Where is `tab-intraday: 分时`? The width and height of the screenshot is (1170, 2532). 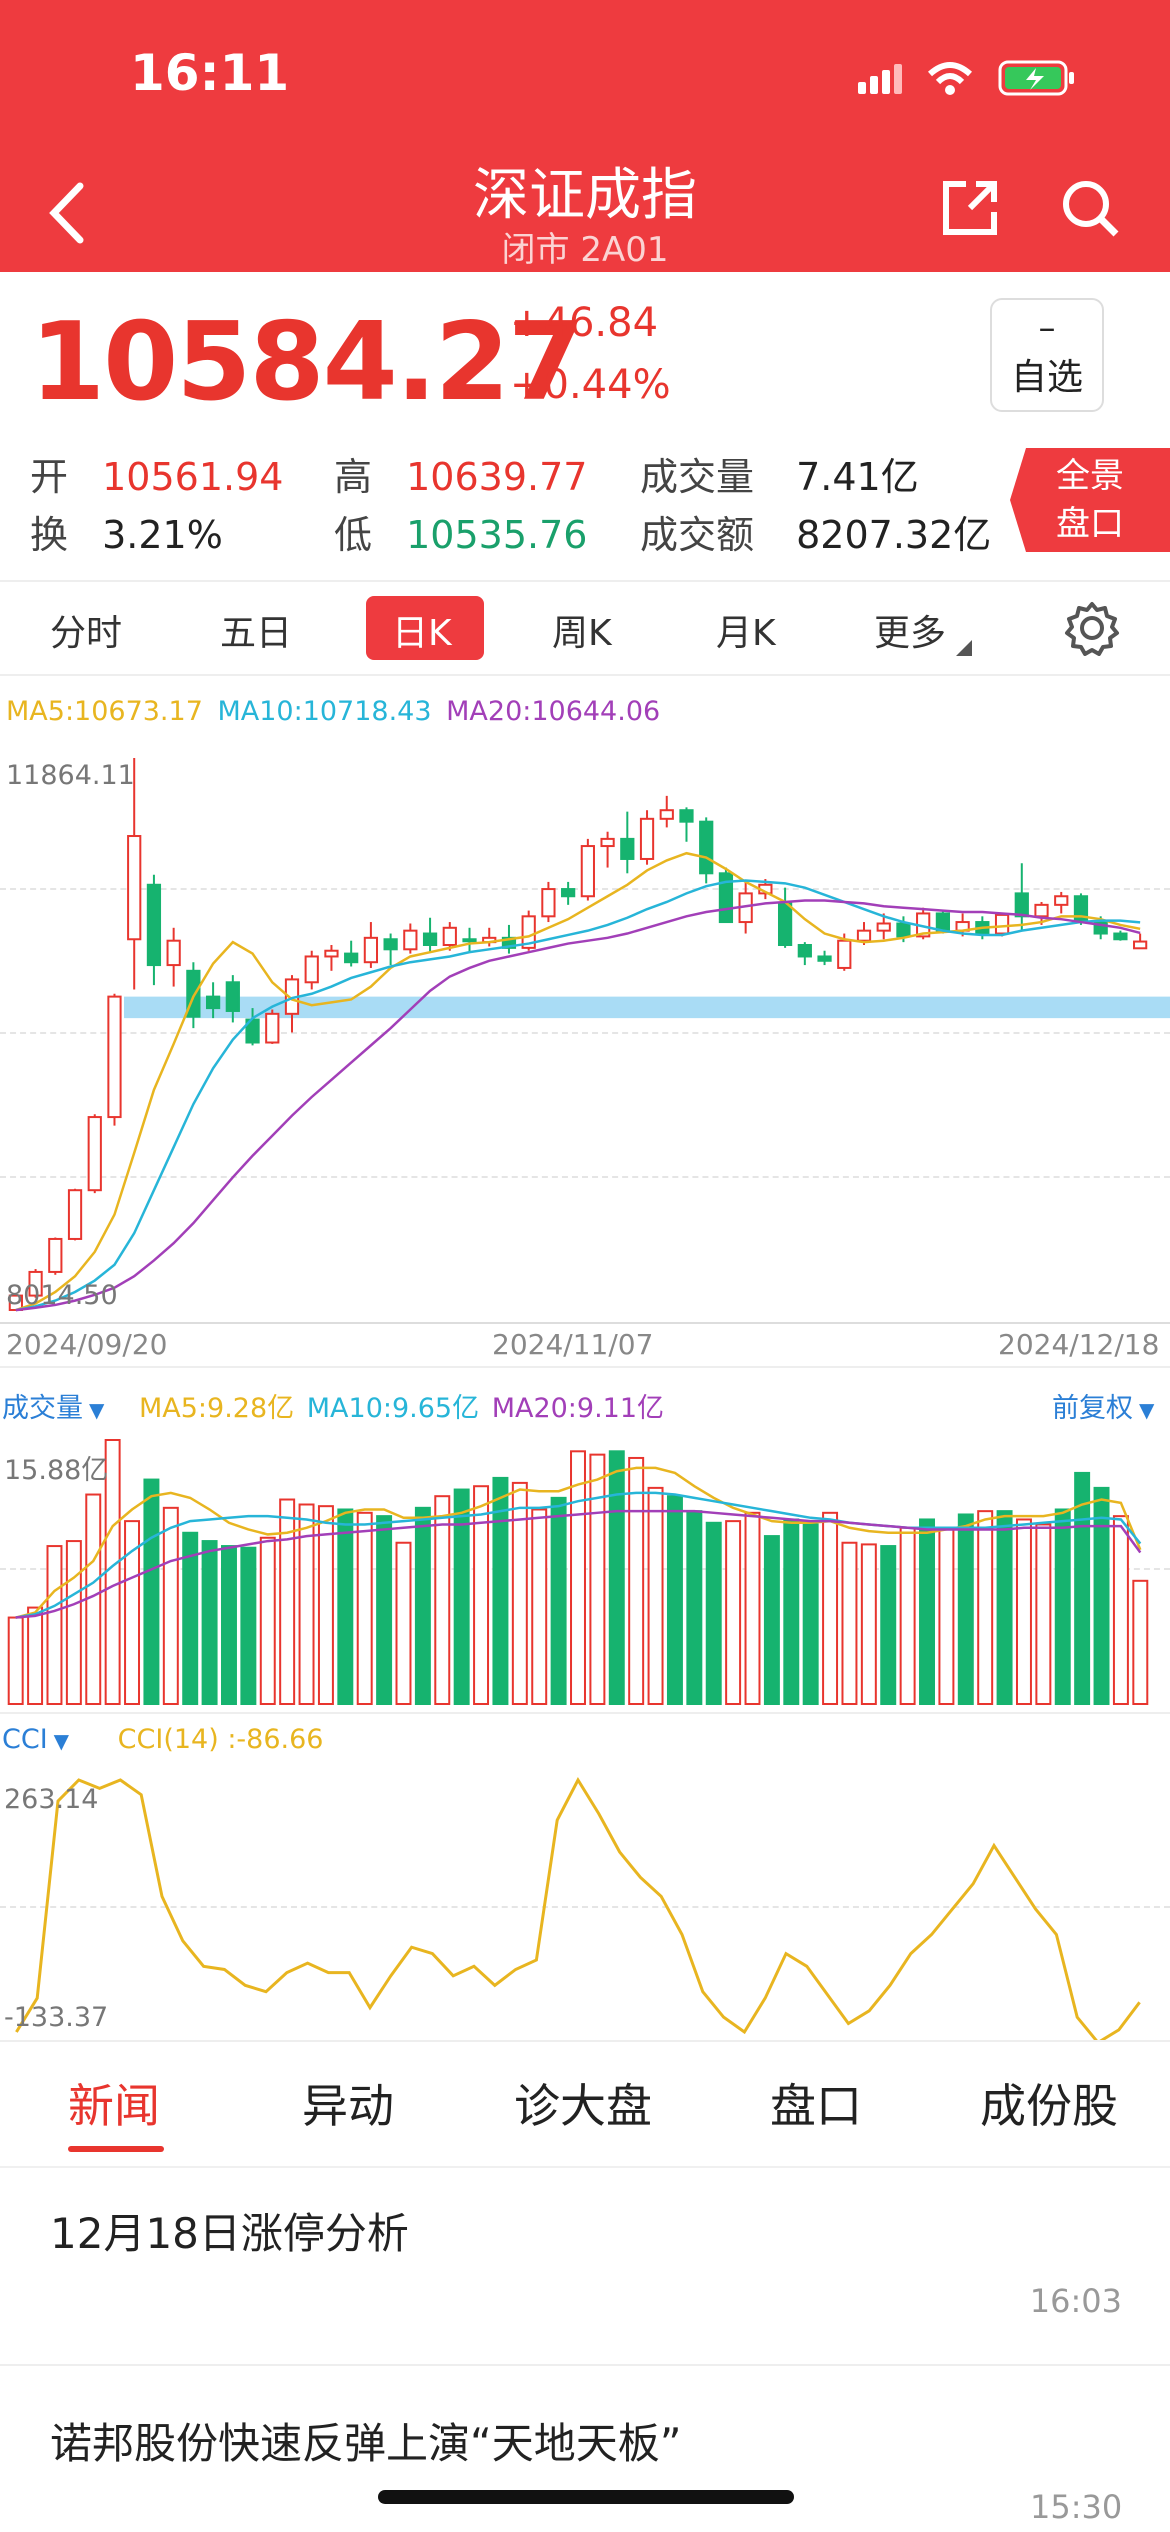 tab-intraday: 分时 is located at coordinates (86, 633).